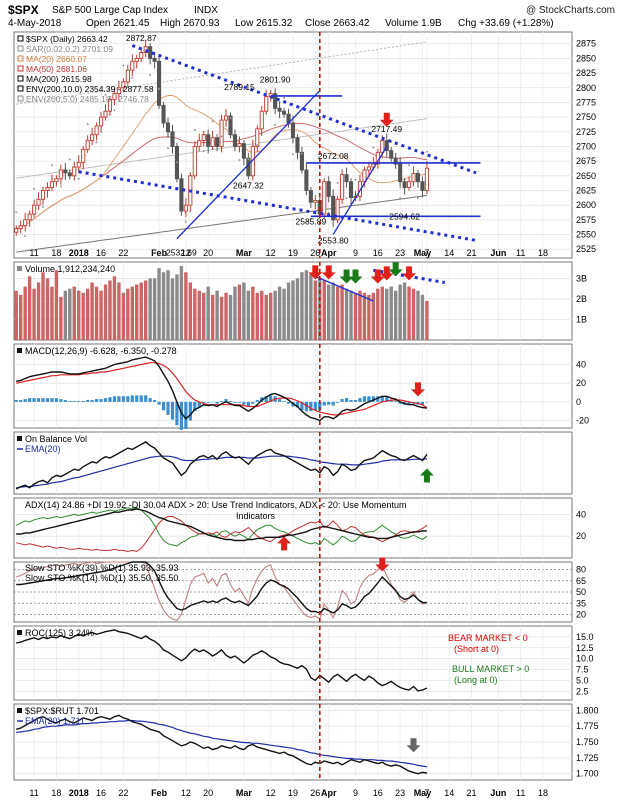  Describe the element at coordinates (315, 793) in the screenshot. I see `x-tick-label: 26` at that location.